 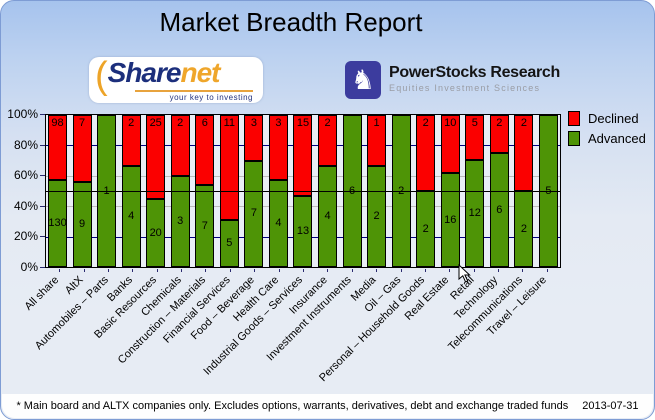 I want to click on advanced-value-label: 9, so click(x=82, y=223).